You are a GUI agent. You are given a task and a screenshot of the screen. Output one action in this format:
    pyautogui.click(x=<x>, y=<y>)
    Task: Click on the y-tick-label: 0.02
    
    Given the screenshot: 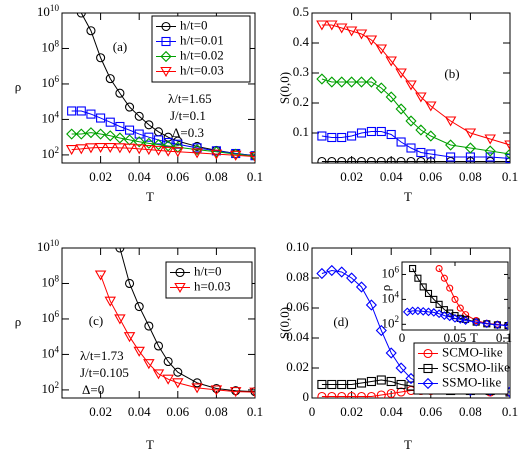 What is the action you would take?
    pyautogui.click(x=297, y=366)
    